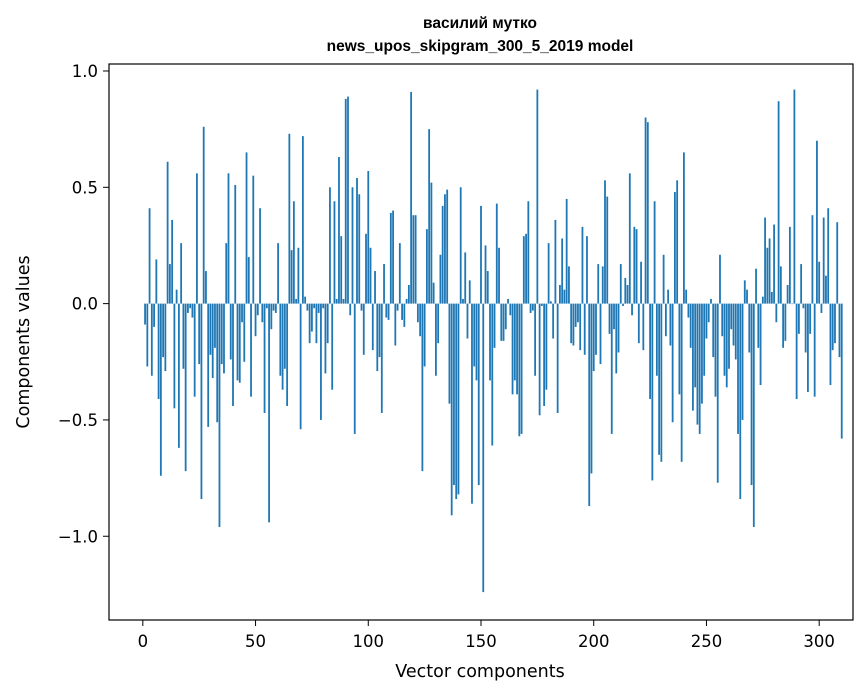 The width and height of the screenshot is (867, 696). Describe the element at coordinates (24, 341) in the screenshot. I see `y-axis-label: Components values` at that location.